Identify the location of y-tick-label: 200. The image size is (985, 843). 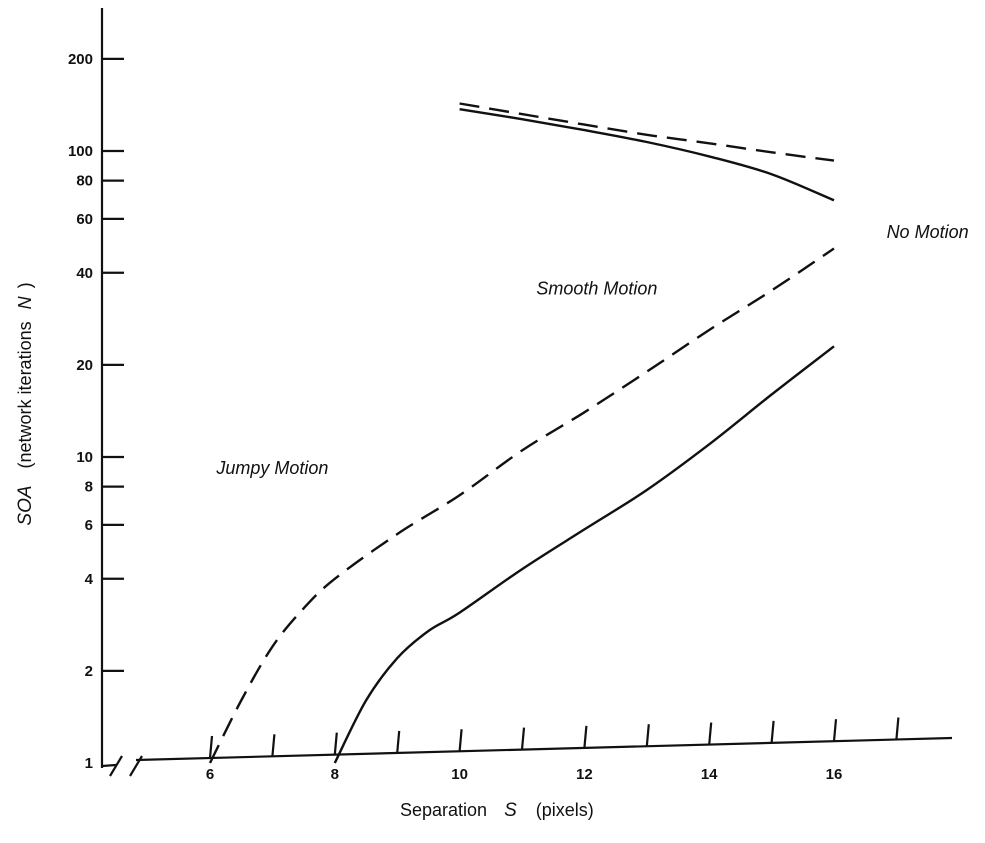
(80, 59).